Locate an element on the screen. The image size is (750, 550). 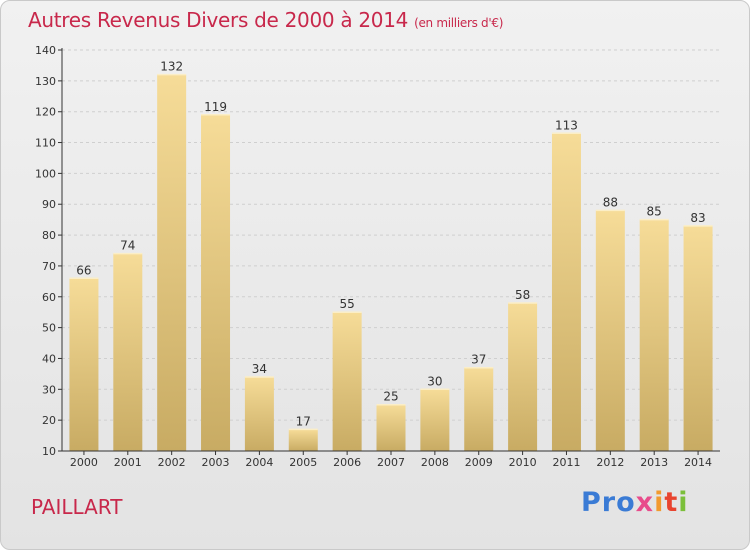
logo-part-5: i is located at coordinates (683, 502).